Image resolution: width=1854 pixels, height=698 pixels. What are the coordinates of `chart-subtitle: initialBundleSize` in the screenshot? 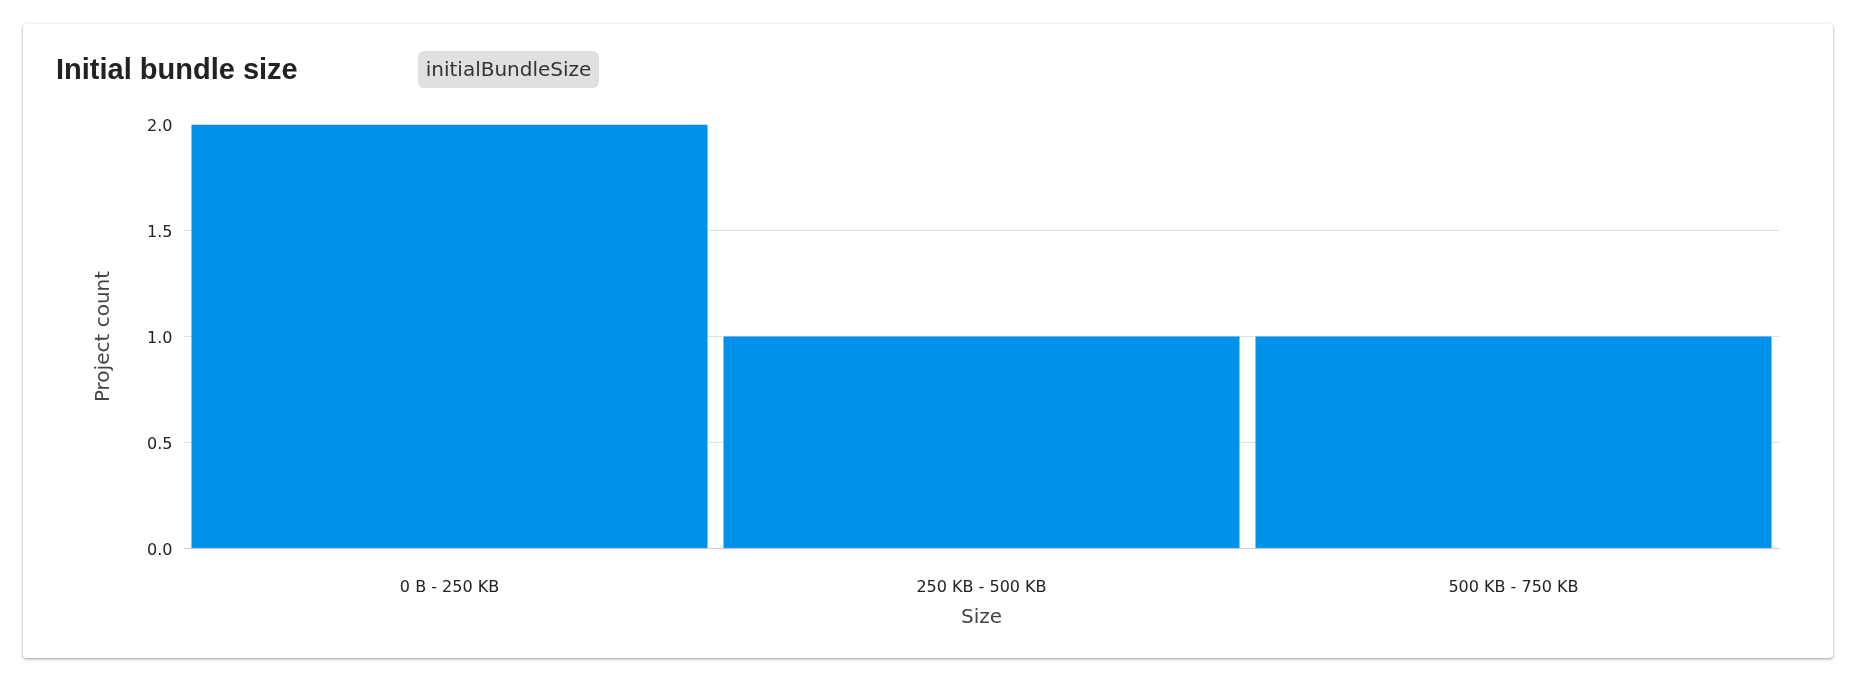 It's located at (508, 69).